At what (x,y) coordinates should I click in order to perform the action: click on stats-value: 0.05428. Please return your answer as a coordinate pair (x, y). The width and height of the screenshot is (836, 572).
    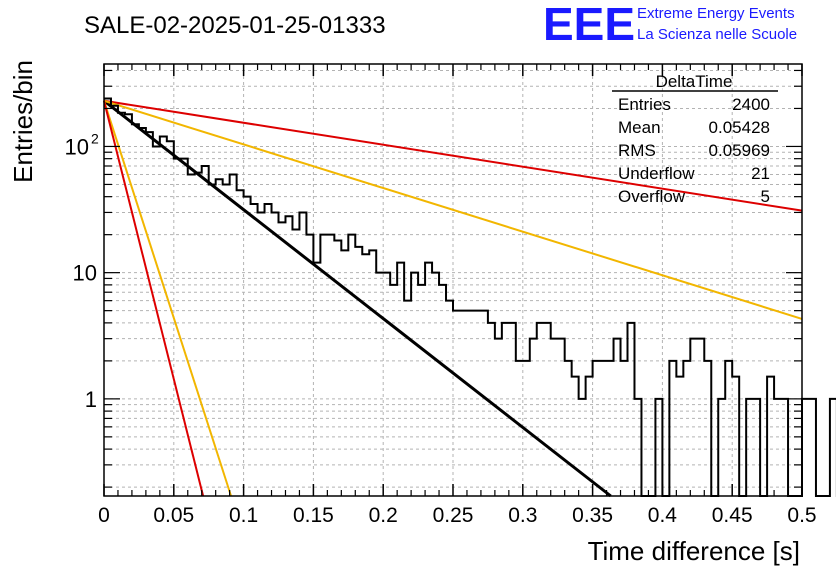
    Looking at the image, I should click on (739, 127).